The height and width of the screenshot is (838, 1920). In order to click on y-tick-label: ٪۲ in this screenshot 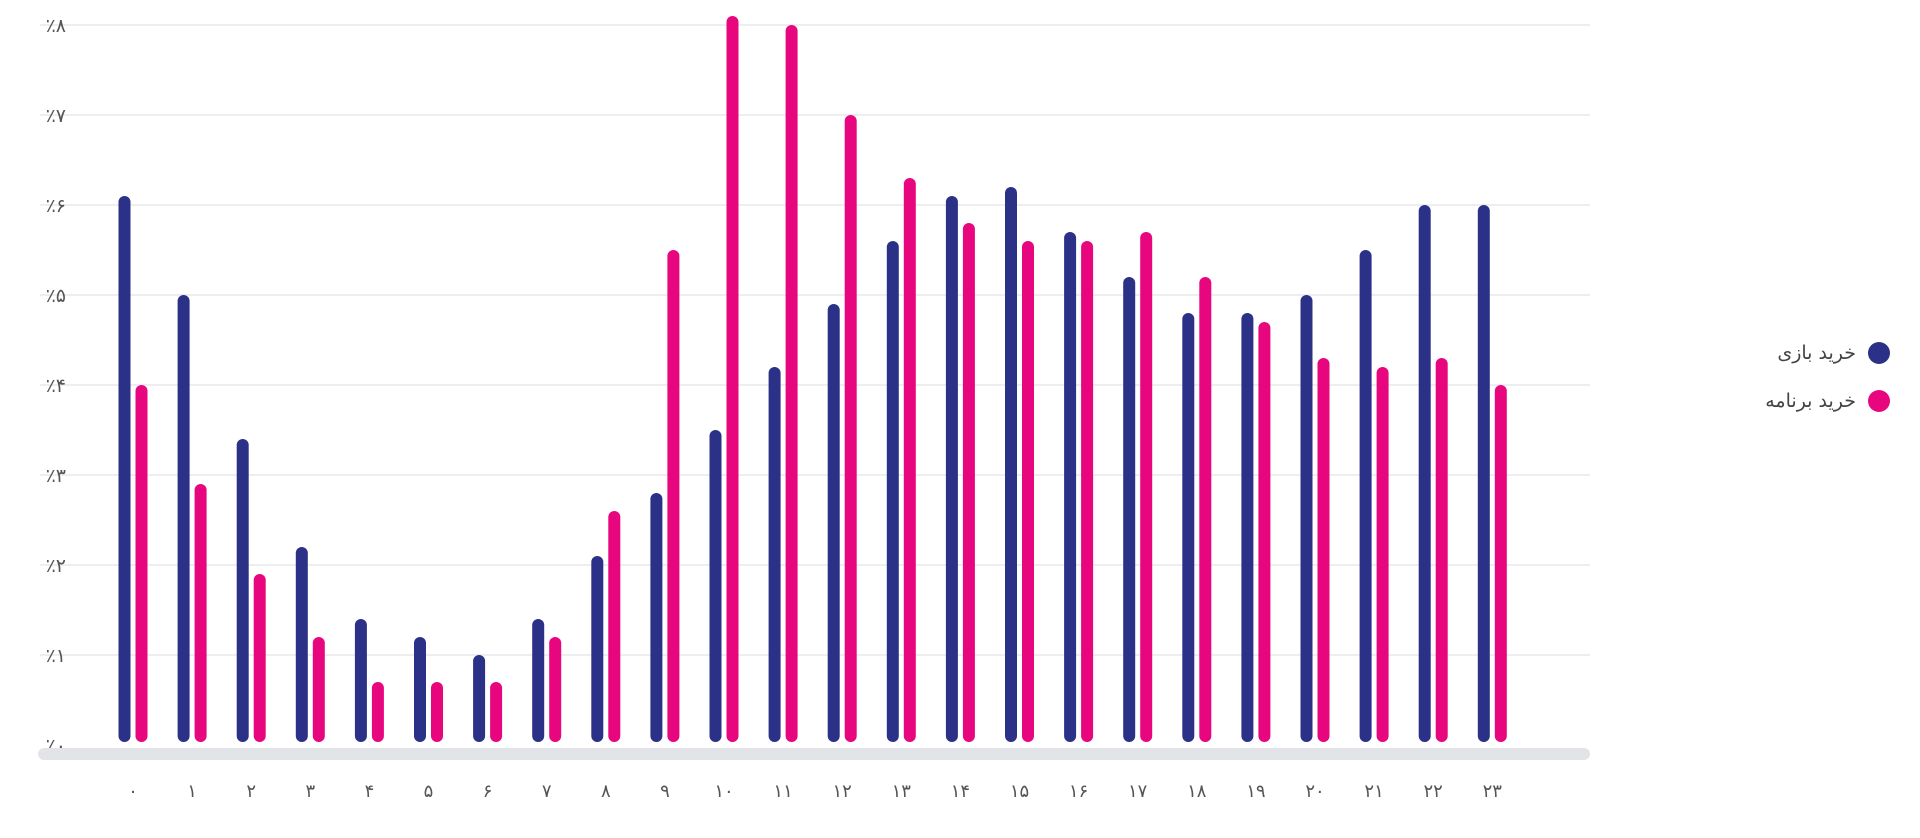, I will do `click(56, 566)`.